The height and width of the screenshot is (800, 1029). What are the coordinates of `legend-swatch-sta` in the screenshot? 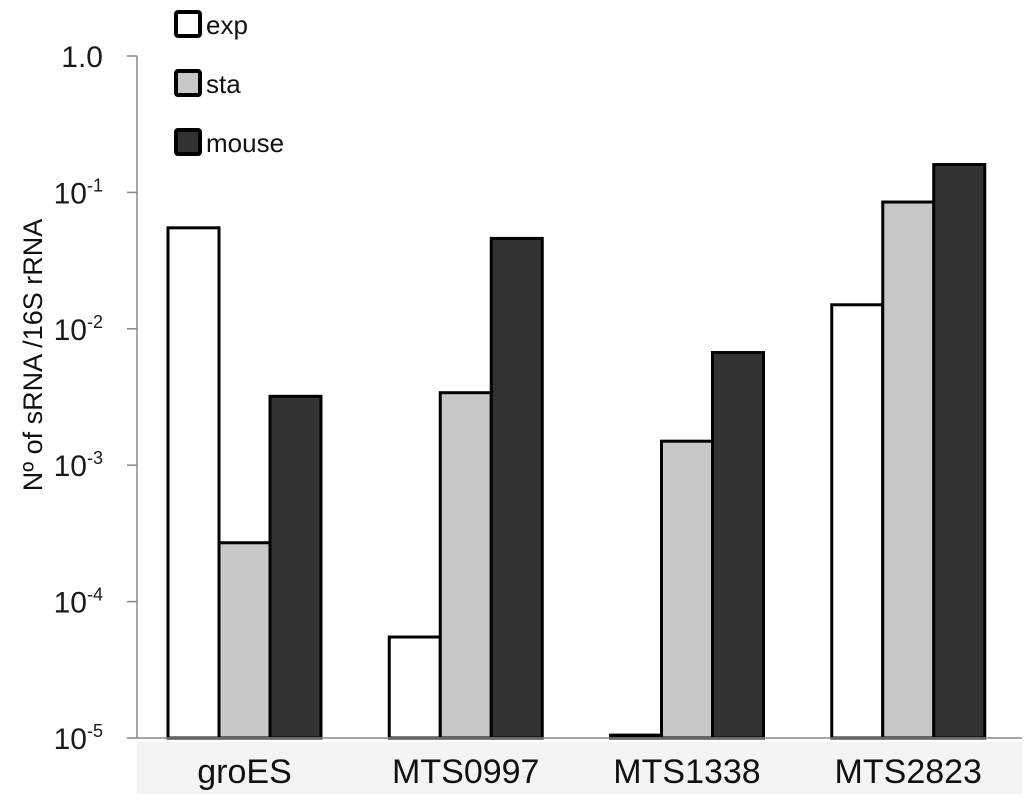 It's located at (188, 83).